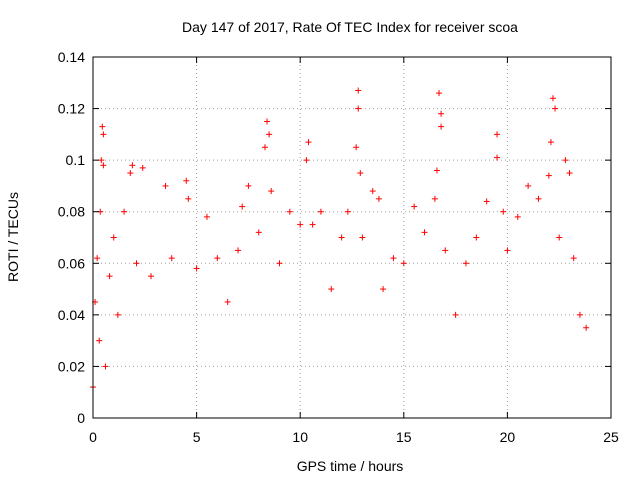  What do you see at coordinates (93, 437) in the screenshot?
I see `x-tick-label: 0` at bounding box center [93, 437].